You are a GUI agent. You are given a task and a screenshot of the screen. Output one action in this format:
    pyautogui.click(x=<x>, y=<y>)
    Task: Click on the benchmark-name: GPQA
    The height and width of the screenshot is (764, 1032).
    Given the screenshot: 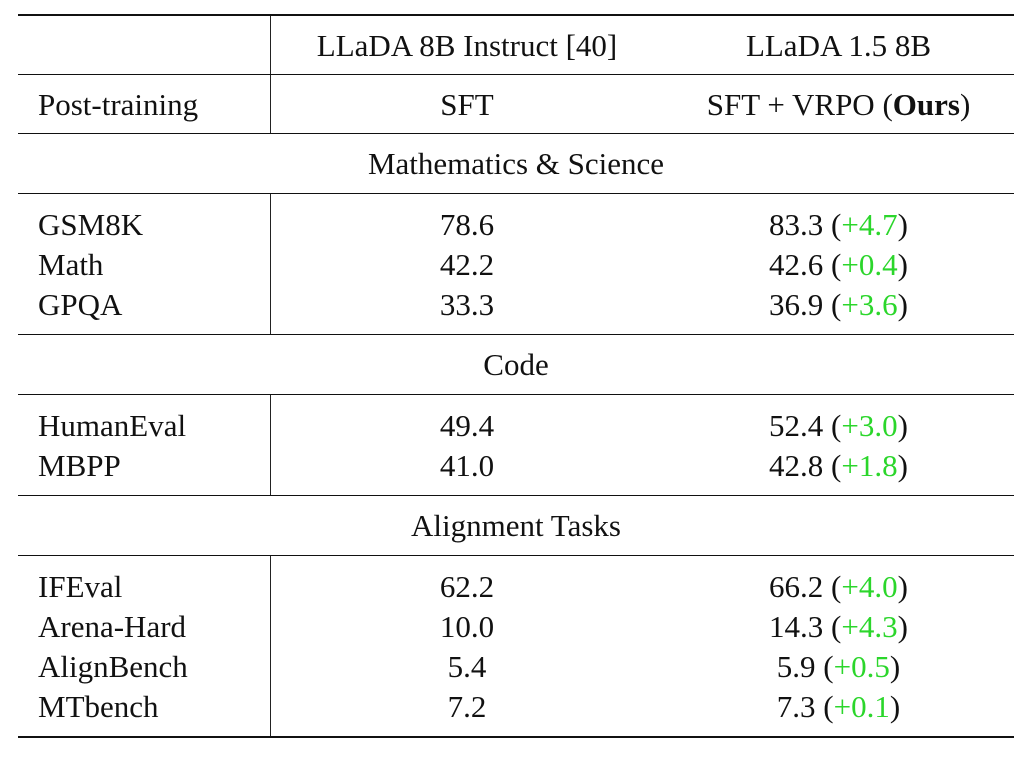 What is the action you would take?
    pyautogui.click(x=144, y=309)
    